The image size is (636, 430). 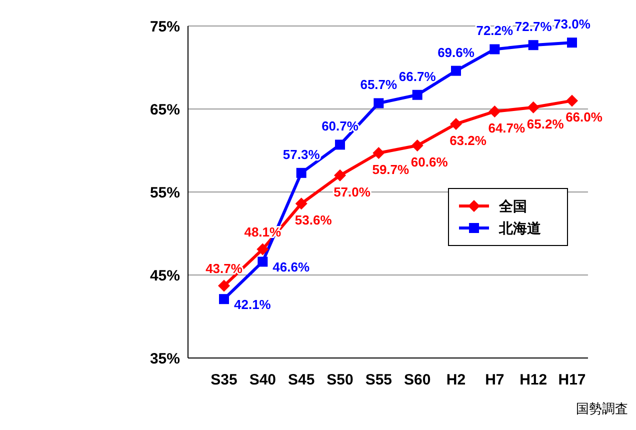 What do you see at coordinates (301, 380) in the screenshot?
I see `x-tick-label: S45` at bounding box center [301, 380].